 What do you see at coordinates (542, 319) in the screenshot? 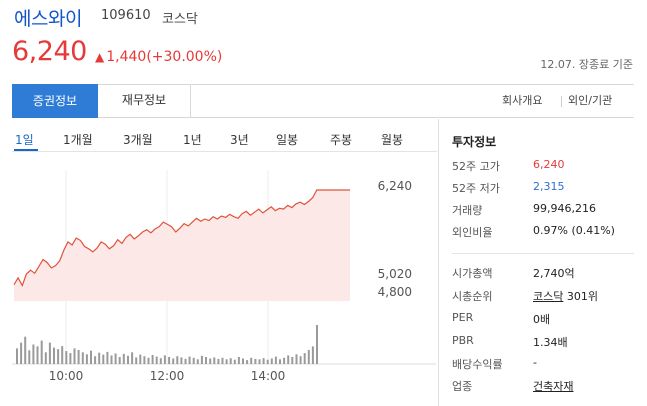
I see `info-value-per: 0배` at bounding box center [542, 319].